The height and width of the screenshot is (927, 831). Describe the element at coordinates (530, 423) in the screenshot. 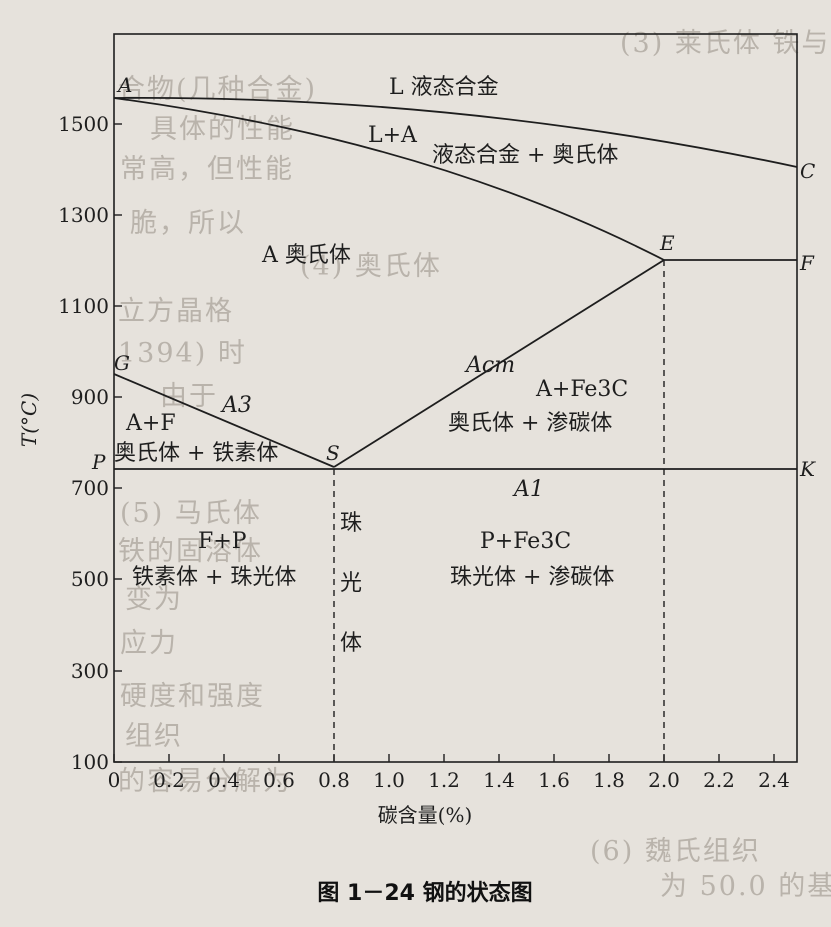

I see `region-austenite-cementite: 奥氏体 + 渗碳体` at that location.